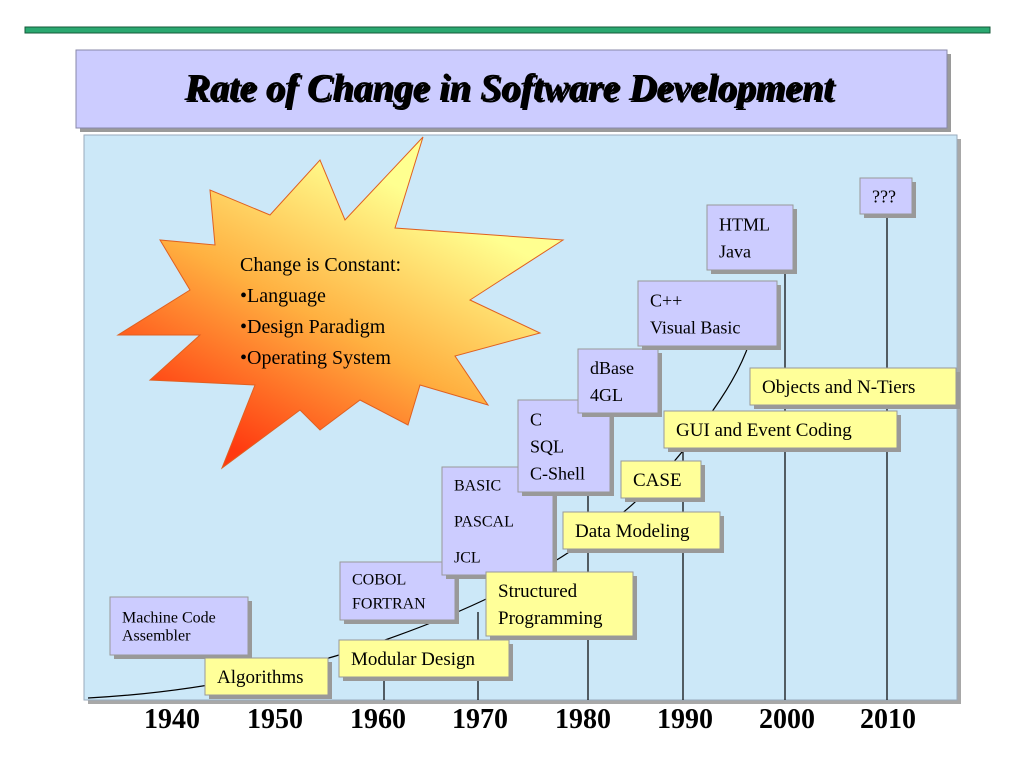 The width and height of the screenshot is (1024, 768). What do you see at coordinates (557, 473) in the screenshot?
I see `language-box-text: C-Shell` at bounding box center [557, 473].